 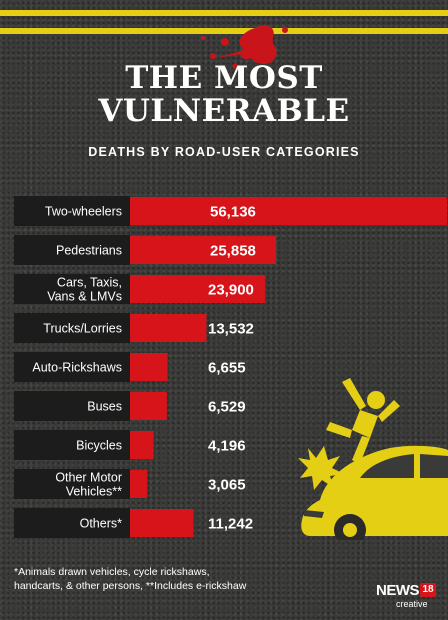 What do you see at coordinates (94, 492) in the screenshot?
I see `category-label: Vehicles**` at bounding box center [94, 492].